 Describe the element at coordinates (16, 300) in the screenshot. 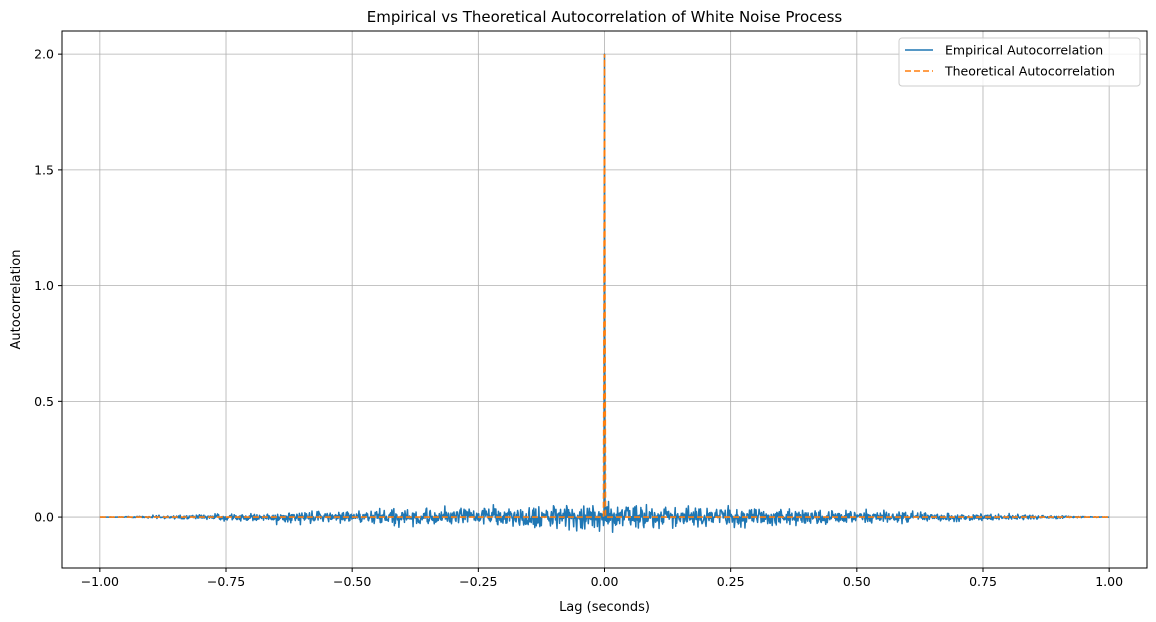

I see `y-axis-label: Autocorrelation` at that location.